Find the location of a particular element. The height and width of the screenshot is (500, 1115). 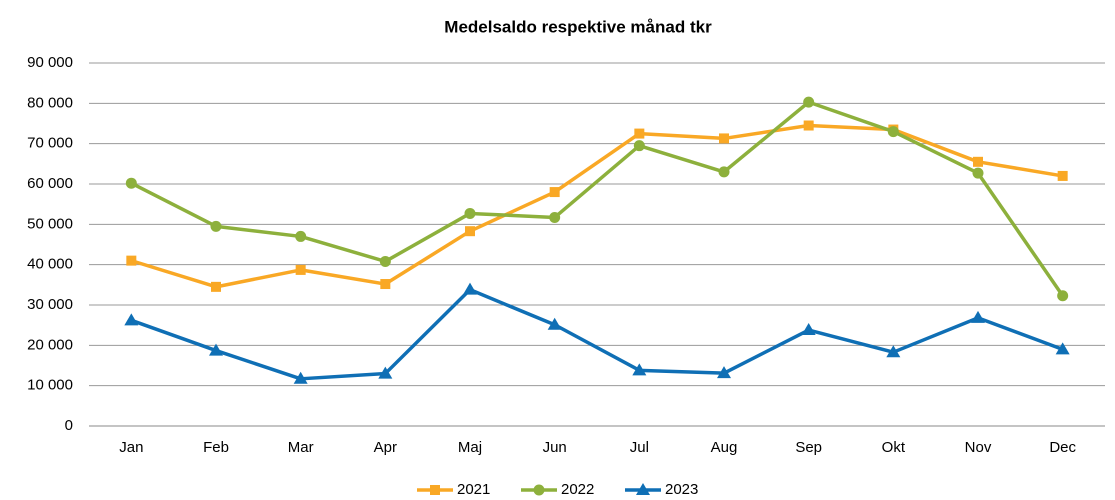

x-tick-label: Feb is located at coordinates (216, 447).